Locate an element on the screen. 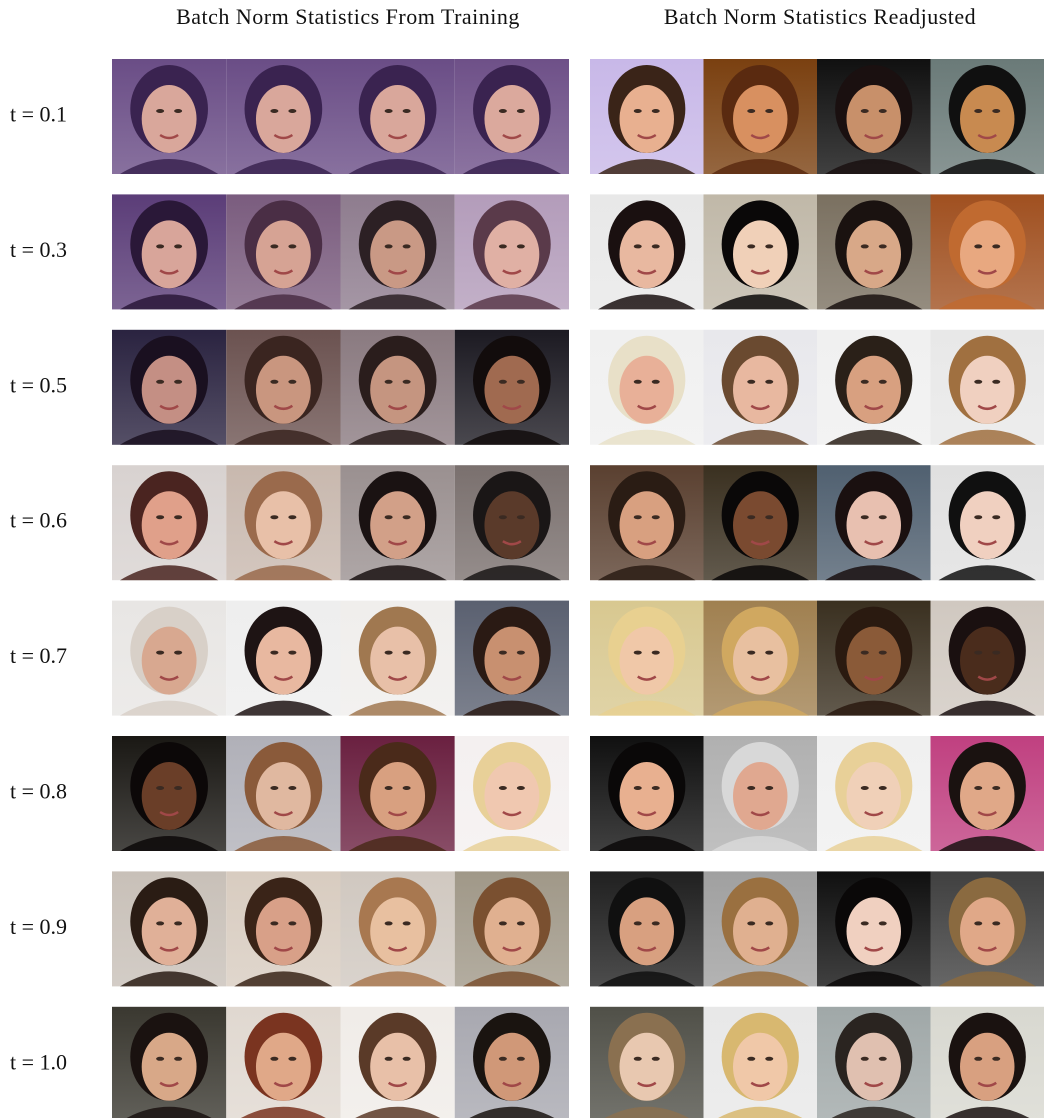  row-label: t = 0.3 is located at coordinates (38, 249).